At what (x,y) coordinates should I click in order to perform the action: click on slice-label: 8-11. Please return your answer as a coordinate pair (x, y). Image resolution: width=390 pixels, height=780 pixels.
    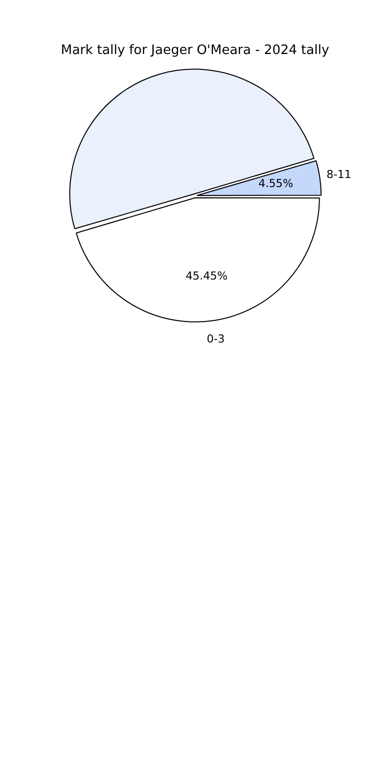
    Looking at the image, I should click on (339, 174).